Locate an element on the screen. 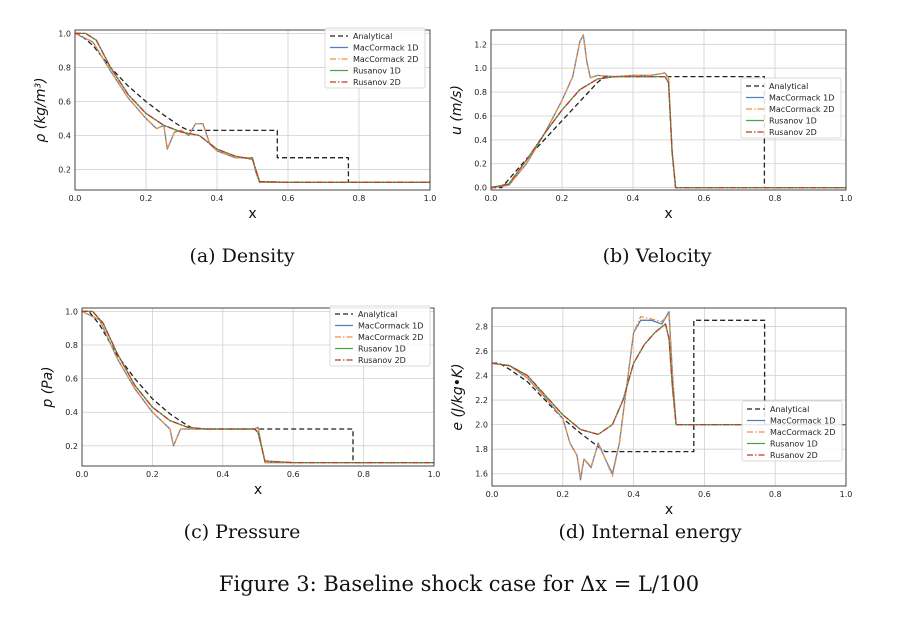  y-axis-label: u (m/s) is located at coordinates (457, 110).